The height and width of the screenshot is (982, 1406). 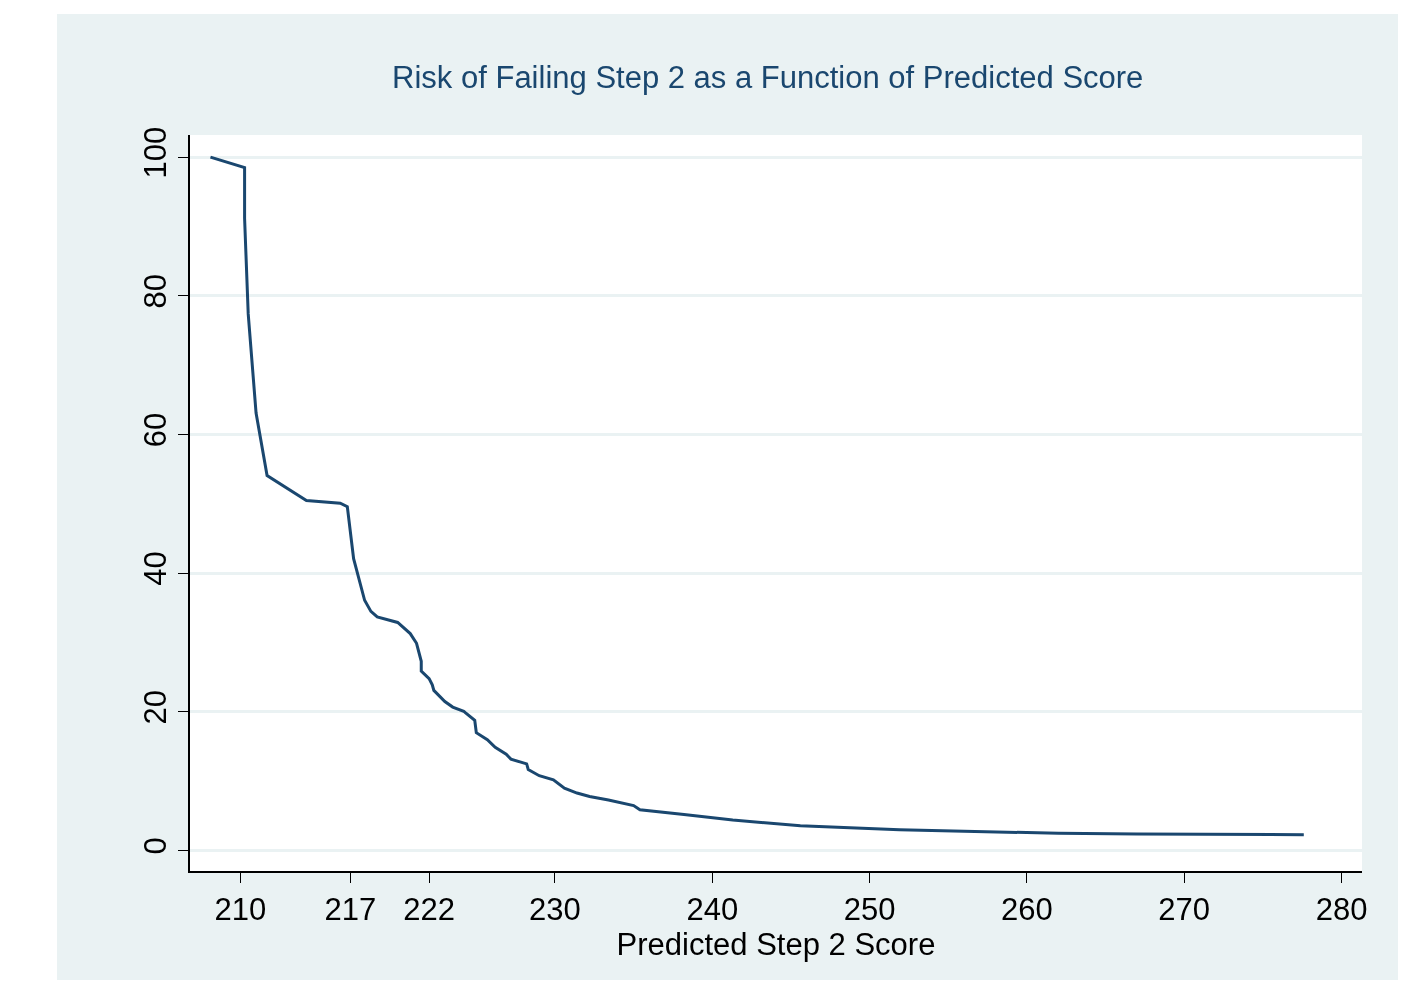 What do you see at coordinates (155, 707) in the screenshot?
I see `y-tick-label: 20` at bounding box center [155, 707].